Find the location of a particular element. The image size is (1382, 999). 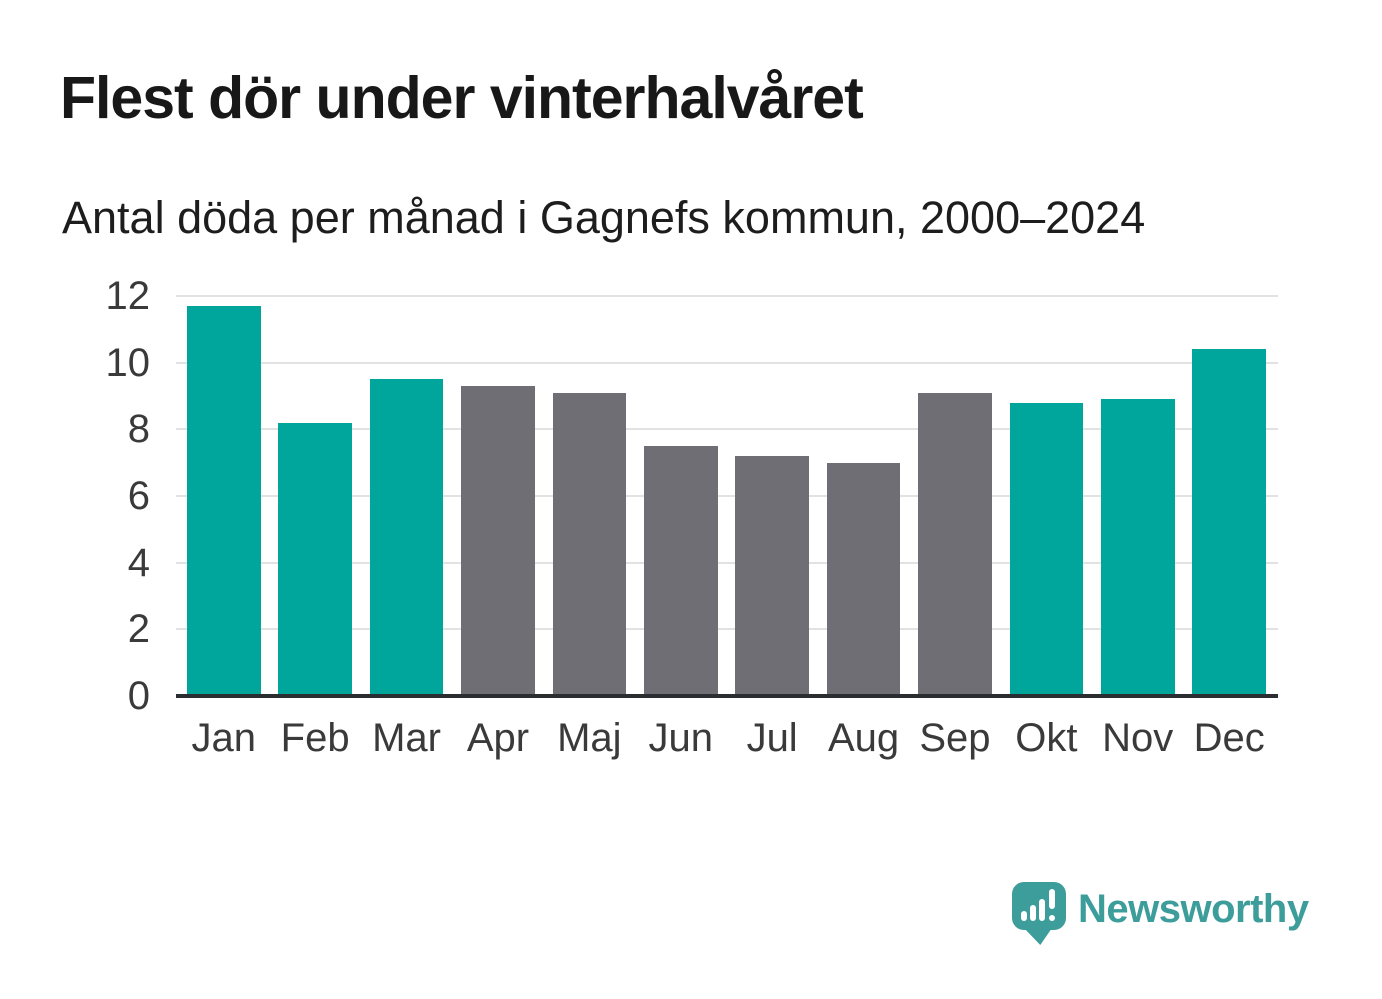

x-tick-label-jan: Jan is located at coordinates (224, 738).